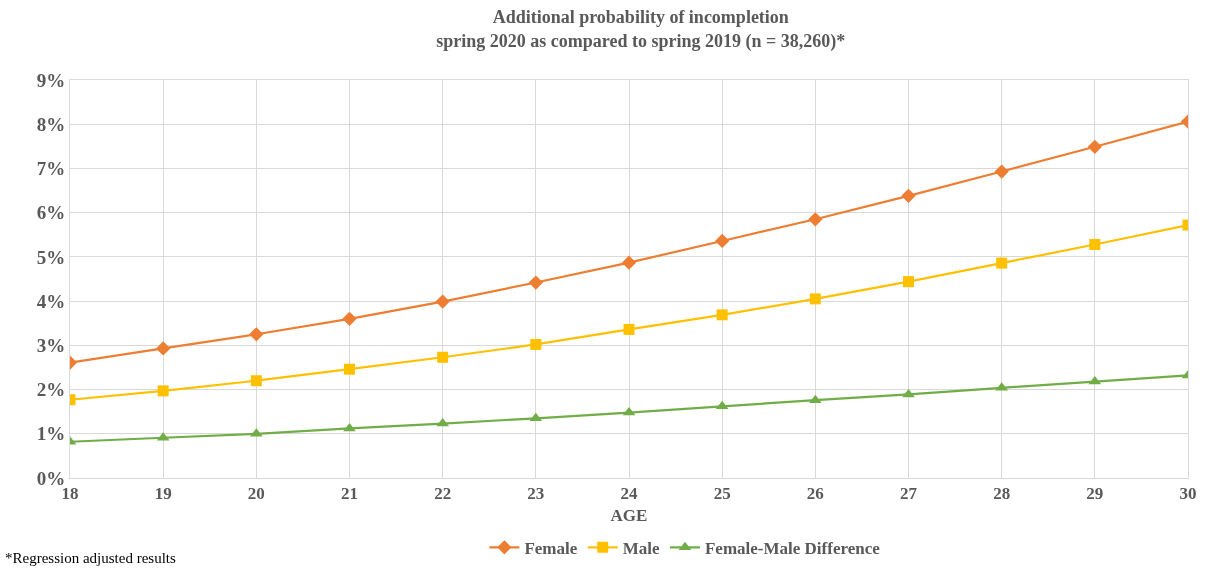 The height and width of the screenshot is (578, 1209). I want to click on x-axis-title: AGE, so click(629, 515).